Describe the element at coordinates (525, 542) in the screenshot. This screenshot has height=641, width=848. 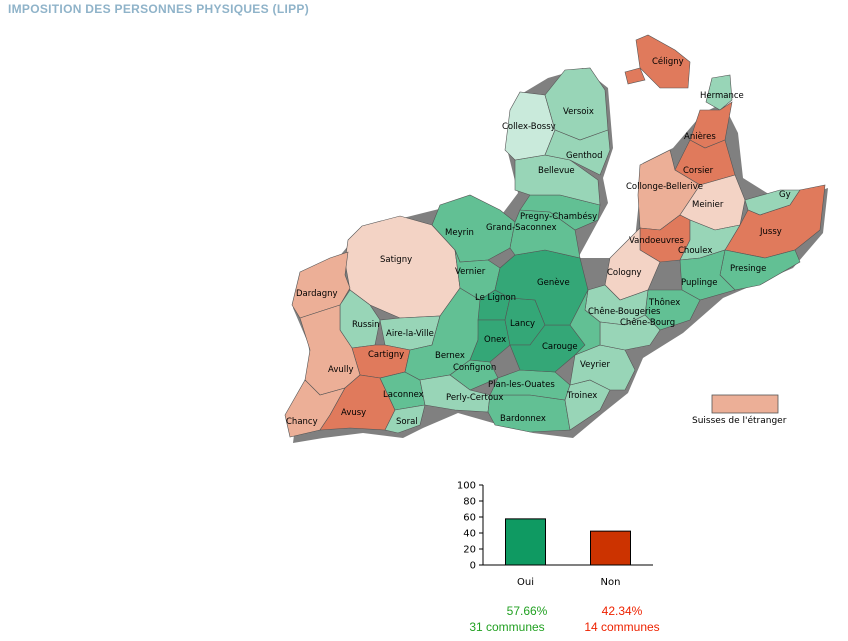
I see `bar-oui` at that location.